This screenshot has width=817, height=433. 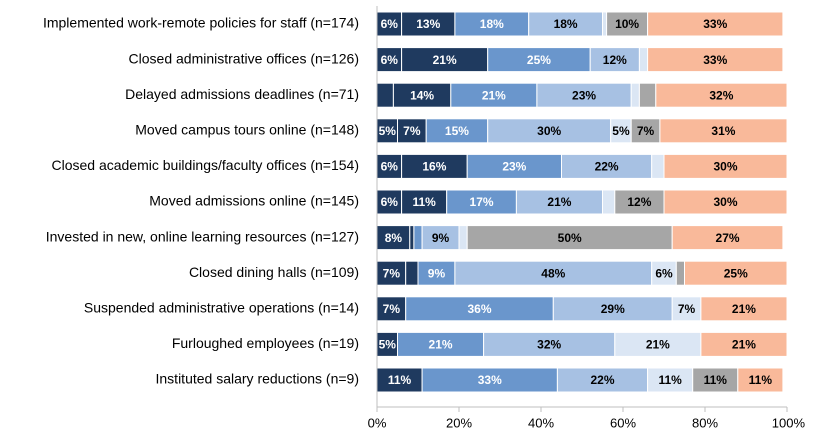 What do you see at coordinates (789, 422) in the screenshot?
I see `x-tick-label: 100%` at bounding box center [789, 422].